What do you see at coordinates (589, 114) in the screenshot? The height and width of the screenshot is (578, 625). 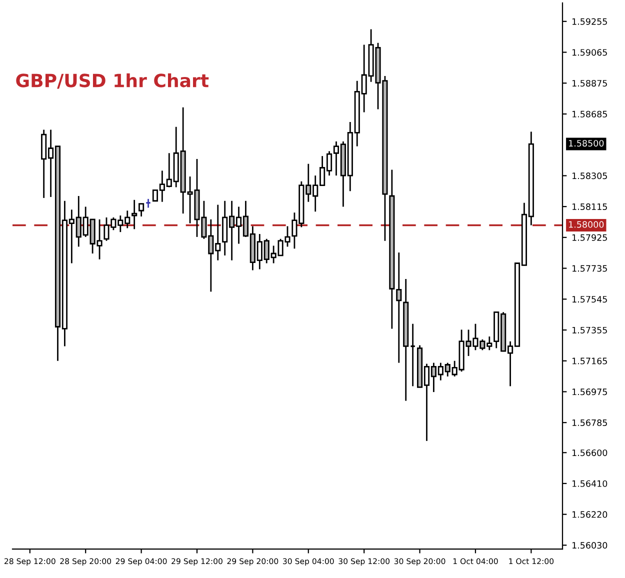 I see `y-tick-label: 1.58685` at bounding box center [589, 114].